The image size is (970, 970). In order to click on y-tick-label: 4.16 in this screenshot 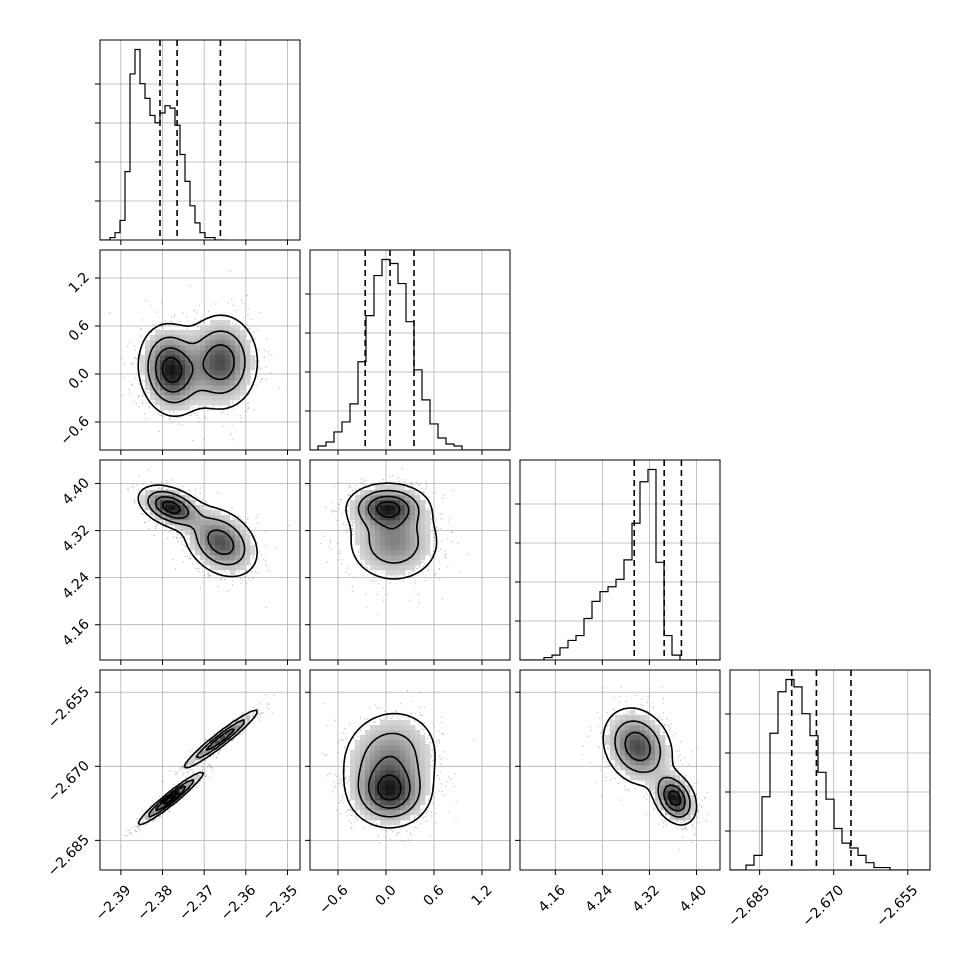, I will do `click(75, 632)`.